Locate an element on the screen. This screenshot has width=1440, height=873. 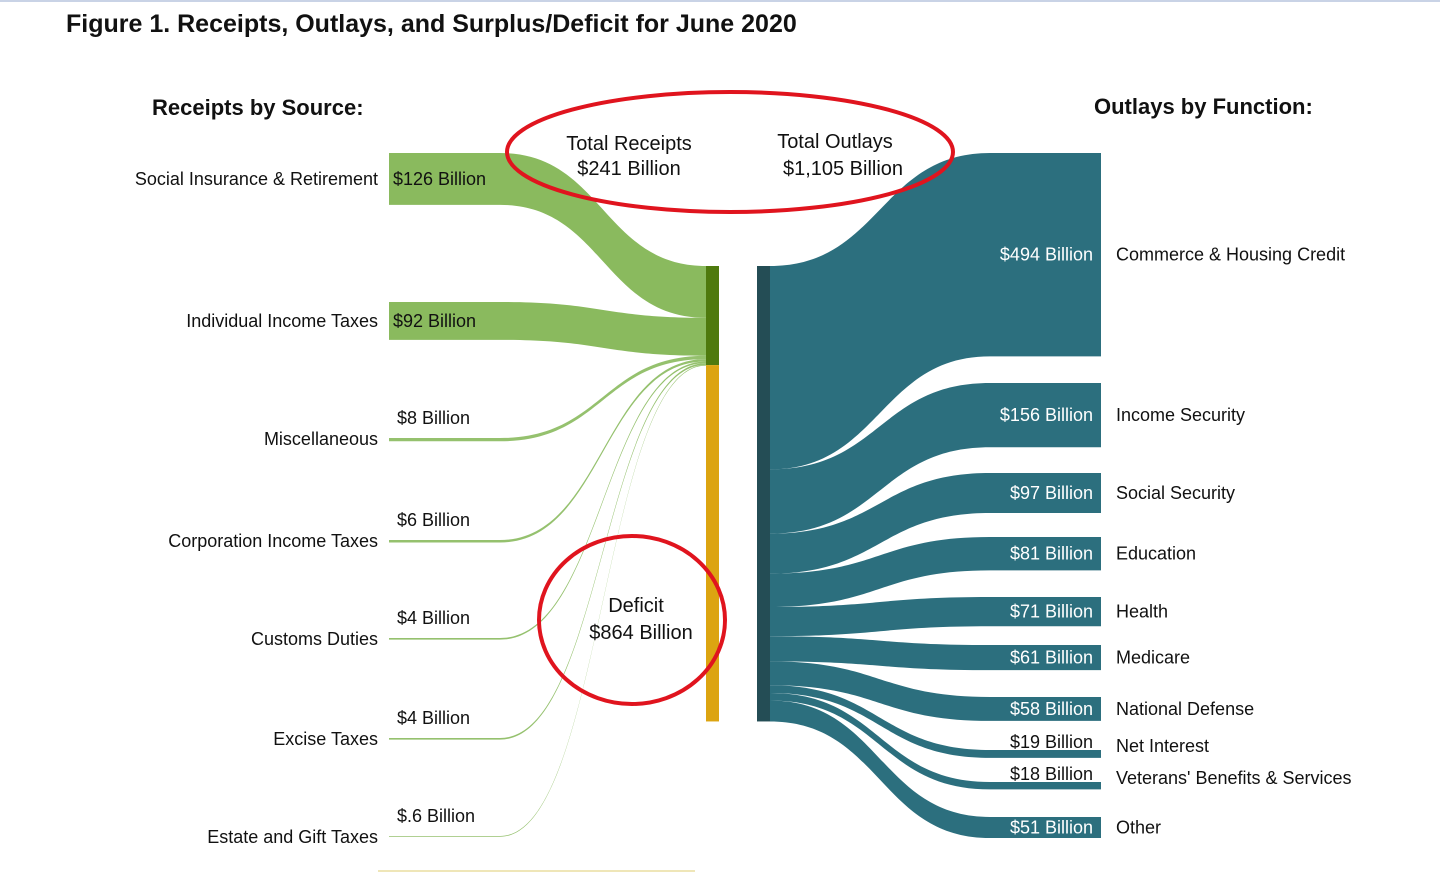
receipt-source-label: Customs Duties is located at coordinates (314, 639).